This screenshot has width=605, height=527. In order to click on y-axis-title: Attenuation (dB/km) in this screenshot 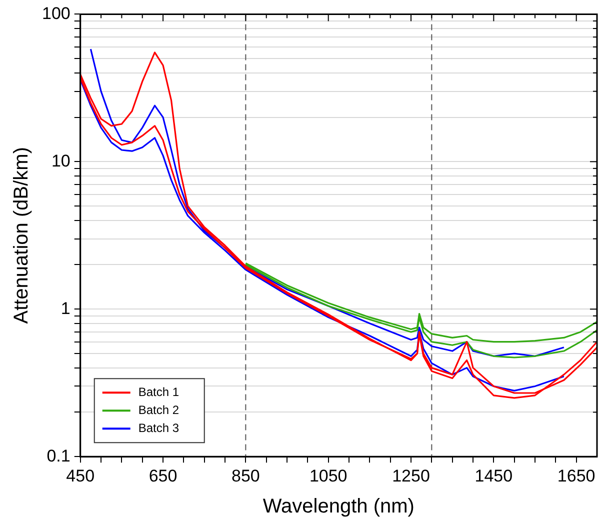, I will do `click(21, 235)`.